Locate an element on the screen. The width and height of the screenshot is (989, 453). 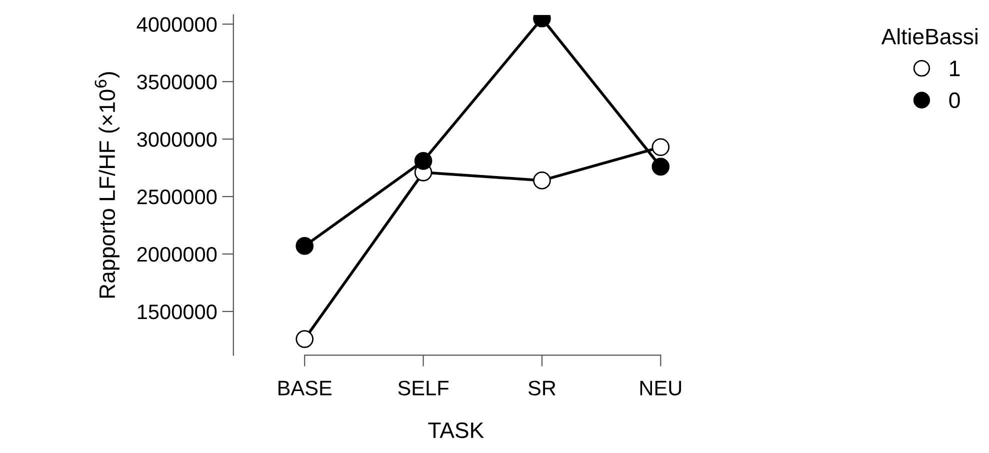
legend-label: 0 is located at coordinates (954, 100).